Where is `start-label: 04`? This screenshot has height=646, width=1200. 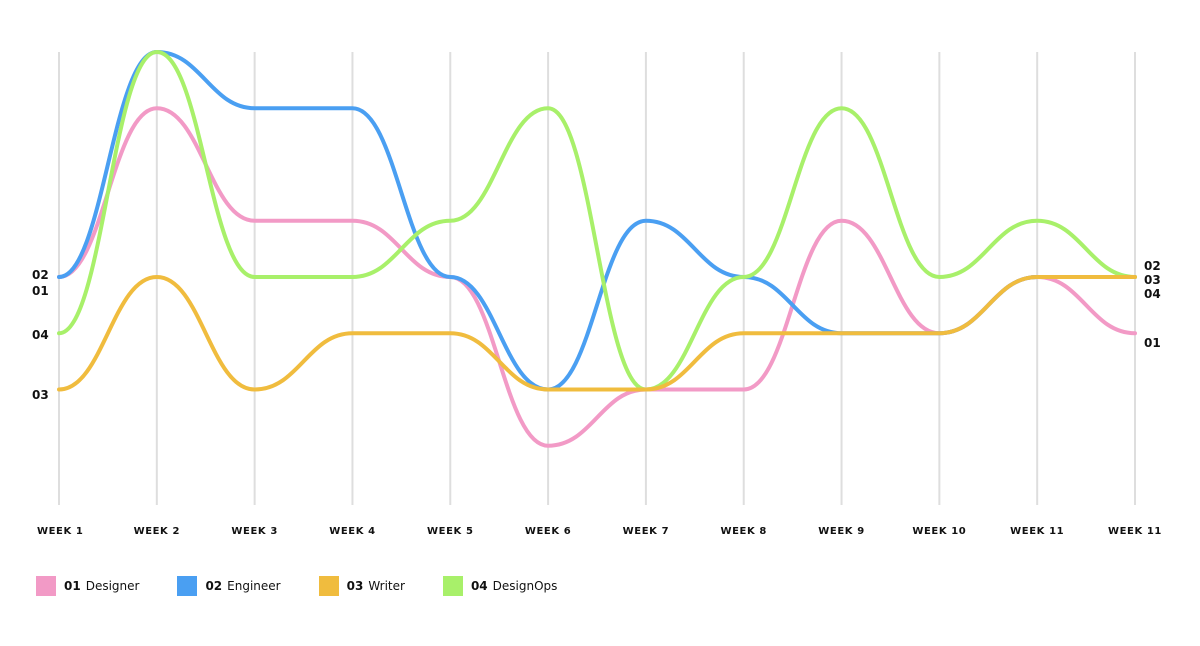 start-label: 04 is located at coordinates (40, 335).